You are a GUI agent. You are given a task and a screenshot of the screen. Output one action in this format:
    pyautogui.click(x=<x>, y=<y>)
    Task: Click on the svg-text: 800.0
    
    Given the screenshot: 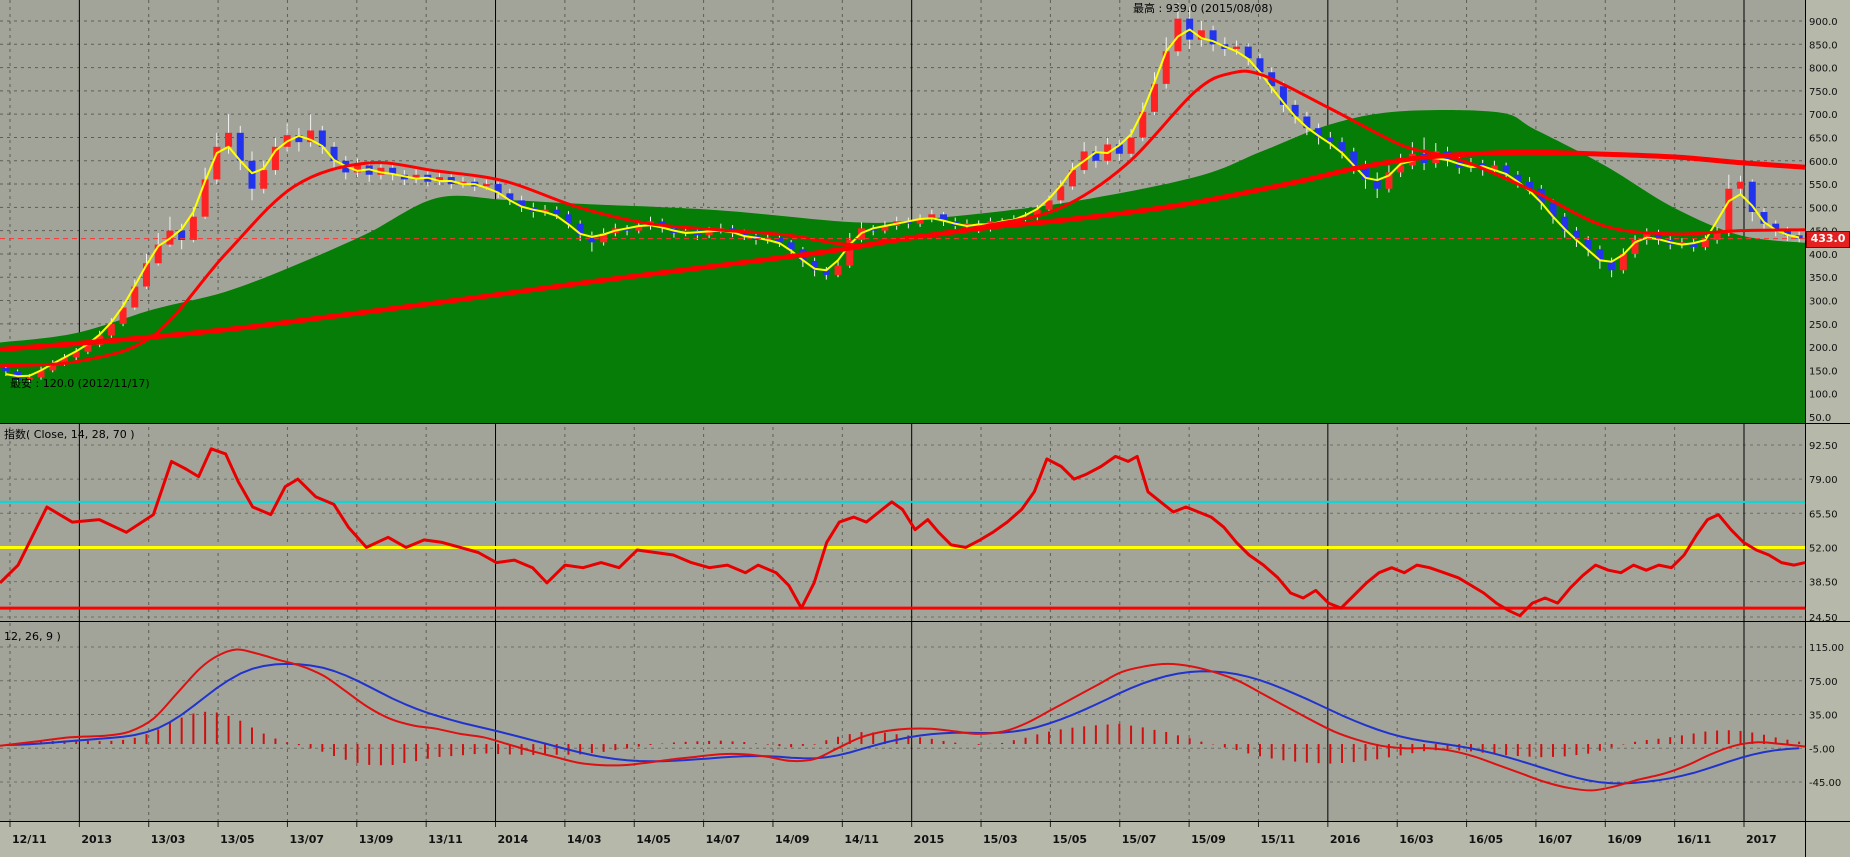 What is the action you would take?
    pyautogui.click(x=1823, y=69)
    